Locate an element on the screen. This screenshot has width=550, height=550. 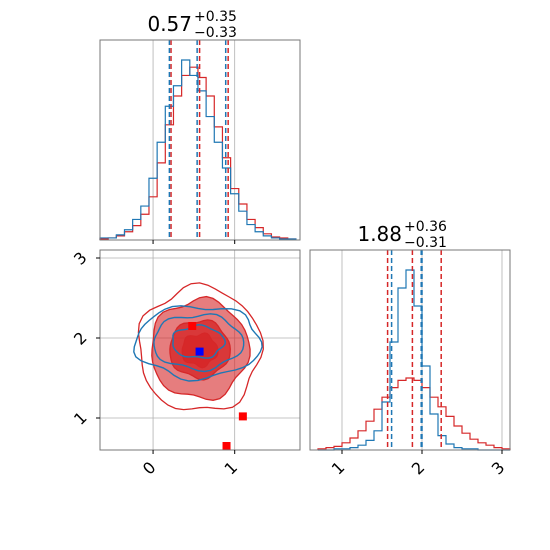
scatter-xtick-label-1: 1 is located at coordinates (230, 468).